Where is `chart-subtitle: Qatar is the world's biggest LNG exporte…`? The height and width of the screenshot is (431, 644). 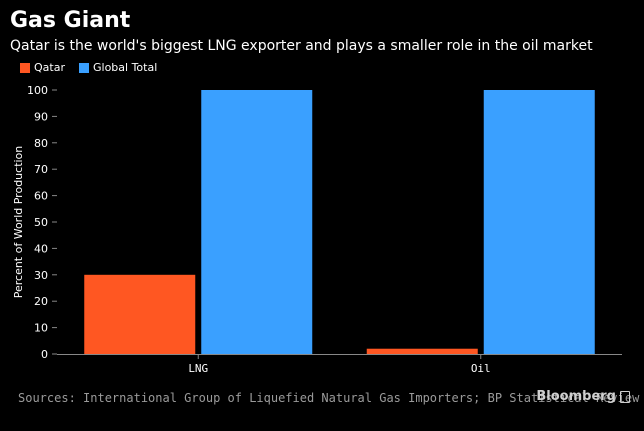
chart-subtitle: Qatar is the world's biggest LNG exporte… is located at coordinates (301, 46).